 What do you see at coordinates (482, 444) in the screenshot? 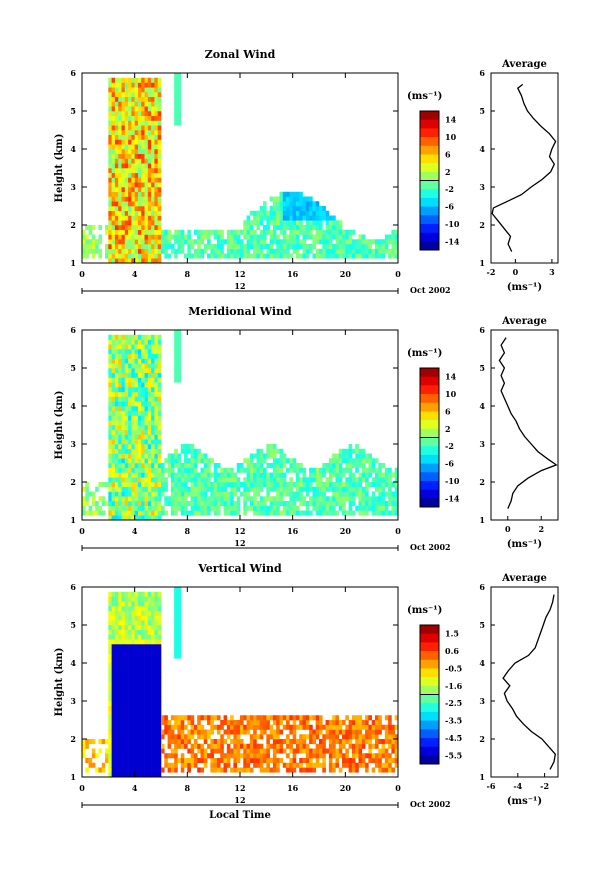
I see `average-y-tick-label: 3` at bounding box center [482, 444].